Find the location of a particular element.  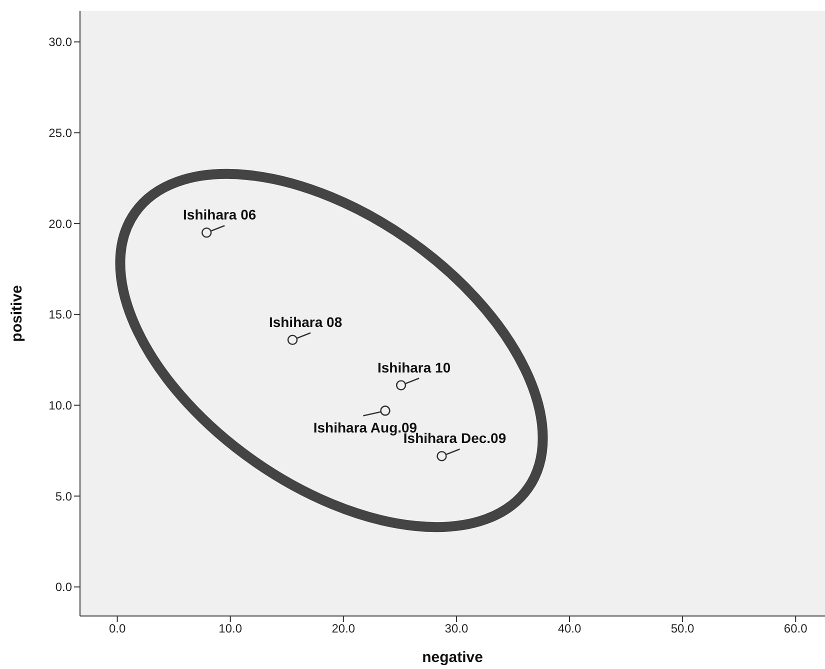

x-tick-label: 40.0 is located at coordinates (570, 629).